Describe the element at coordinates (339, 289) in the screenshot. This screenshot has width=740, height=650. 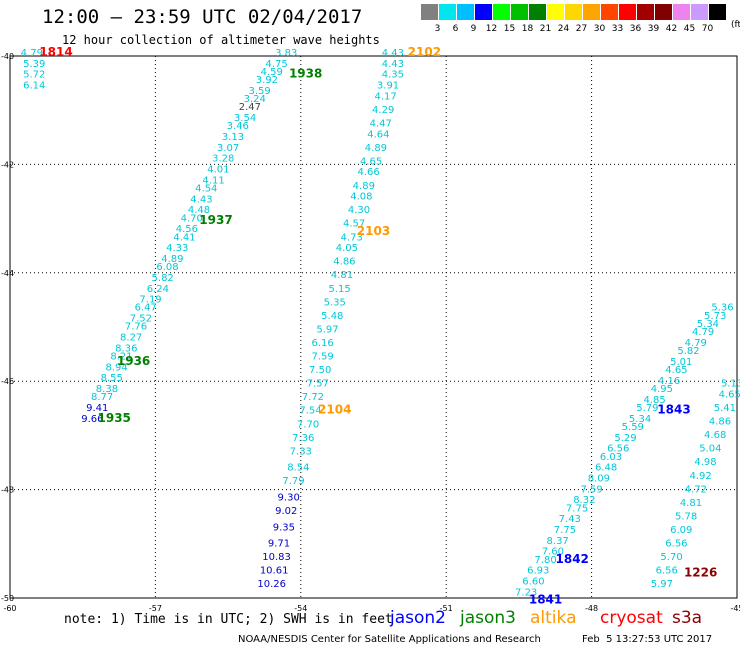
I see `swh-value-label: 5.15` at that location.